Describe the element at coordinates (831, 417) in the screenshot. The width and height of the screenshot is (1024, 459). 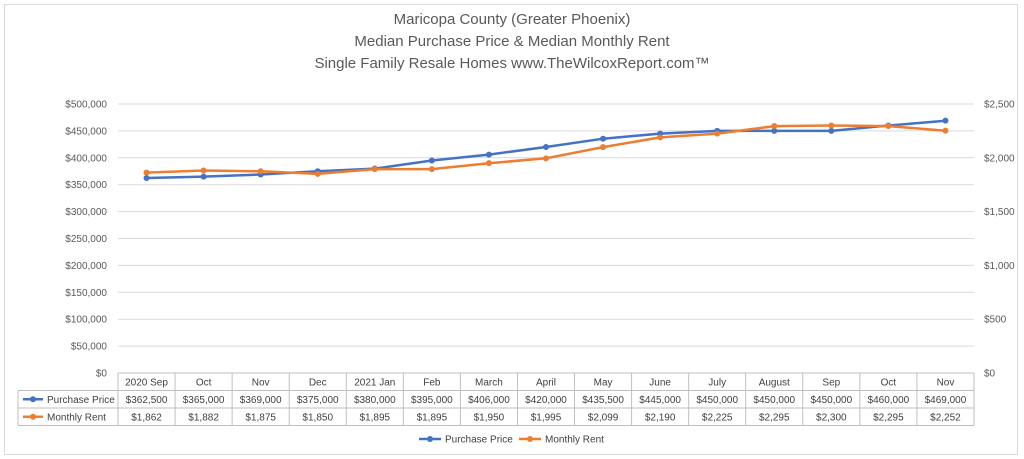
I see `data-label: $2,300` at that location.